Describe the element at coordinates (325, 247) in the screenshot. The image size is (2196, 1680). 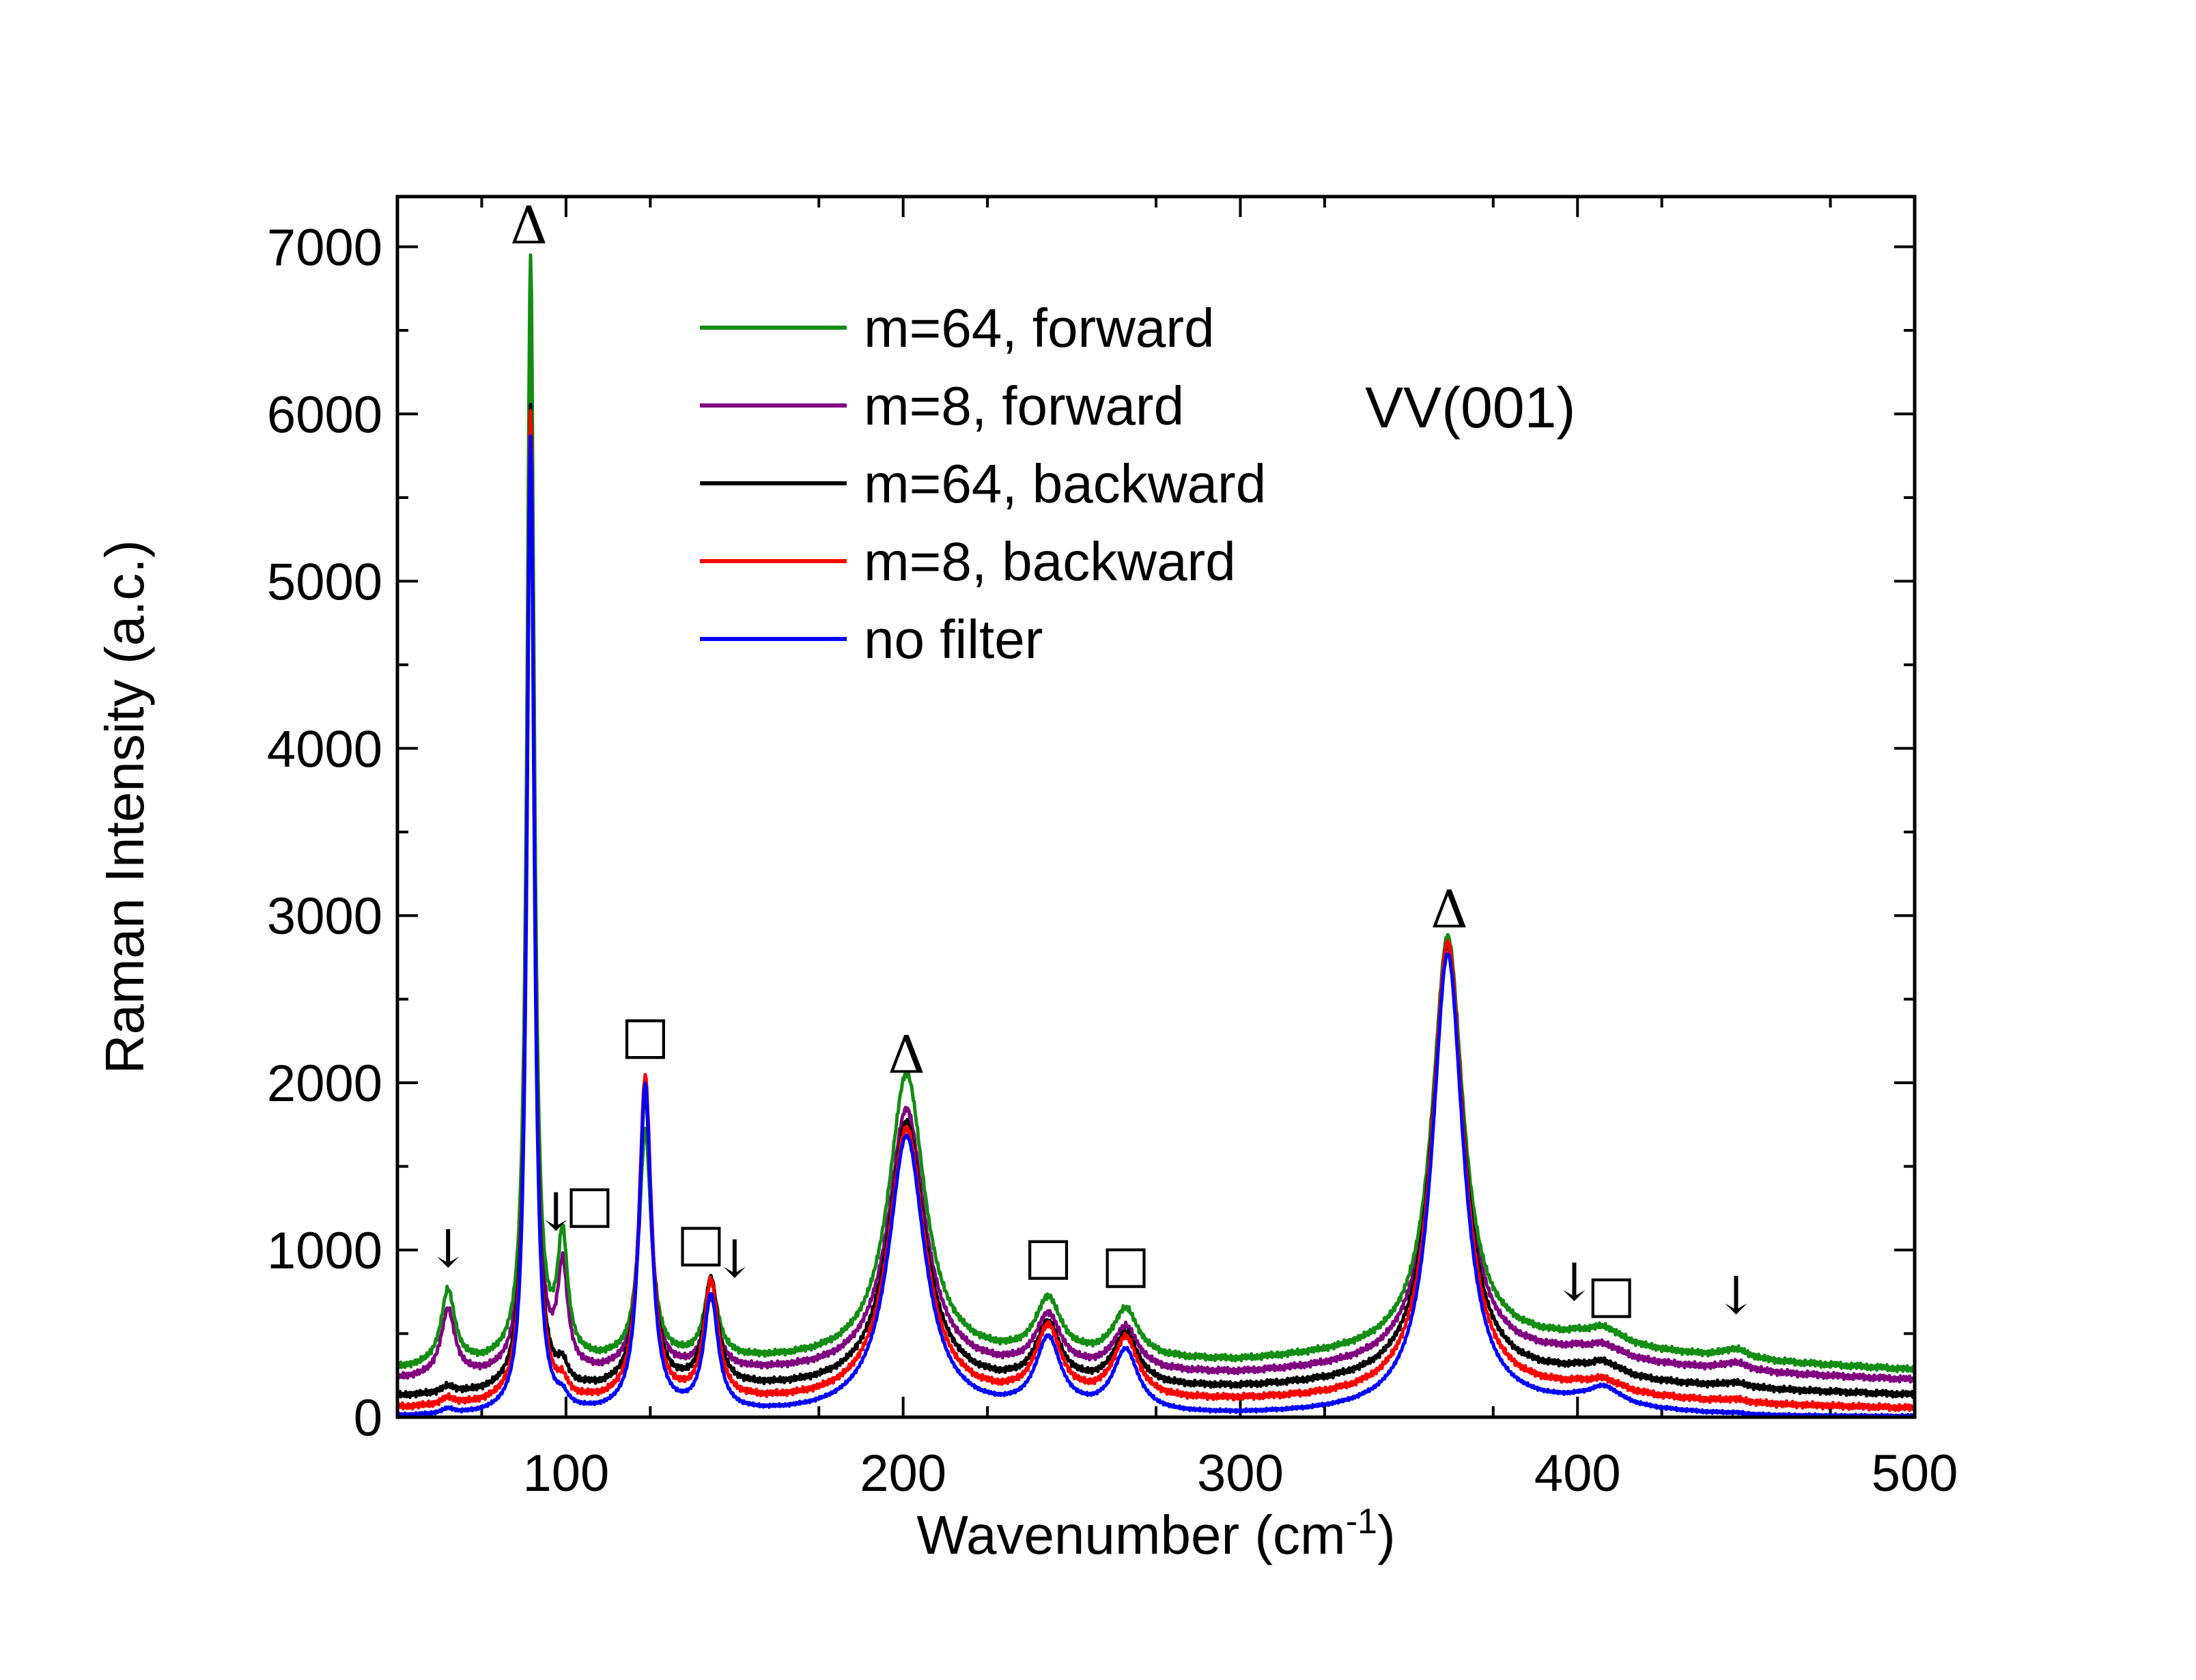
I see `y-tick-label: 7000` at that location.